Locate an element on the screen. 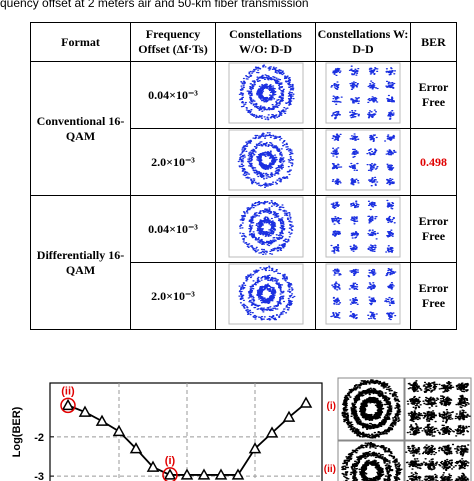 Image resolution: width=474 pixels, height=481 pixels. y-axis-label: Log(BER) is located at coordinates (17, 431).